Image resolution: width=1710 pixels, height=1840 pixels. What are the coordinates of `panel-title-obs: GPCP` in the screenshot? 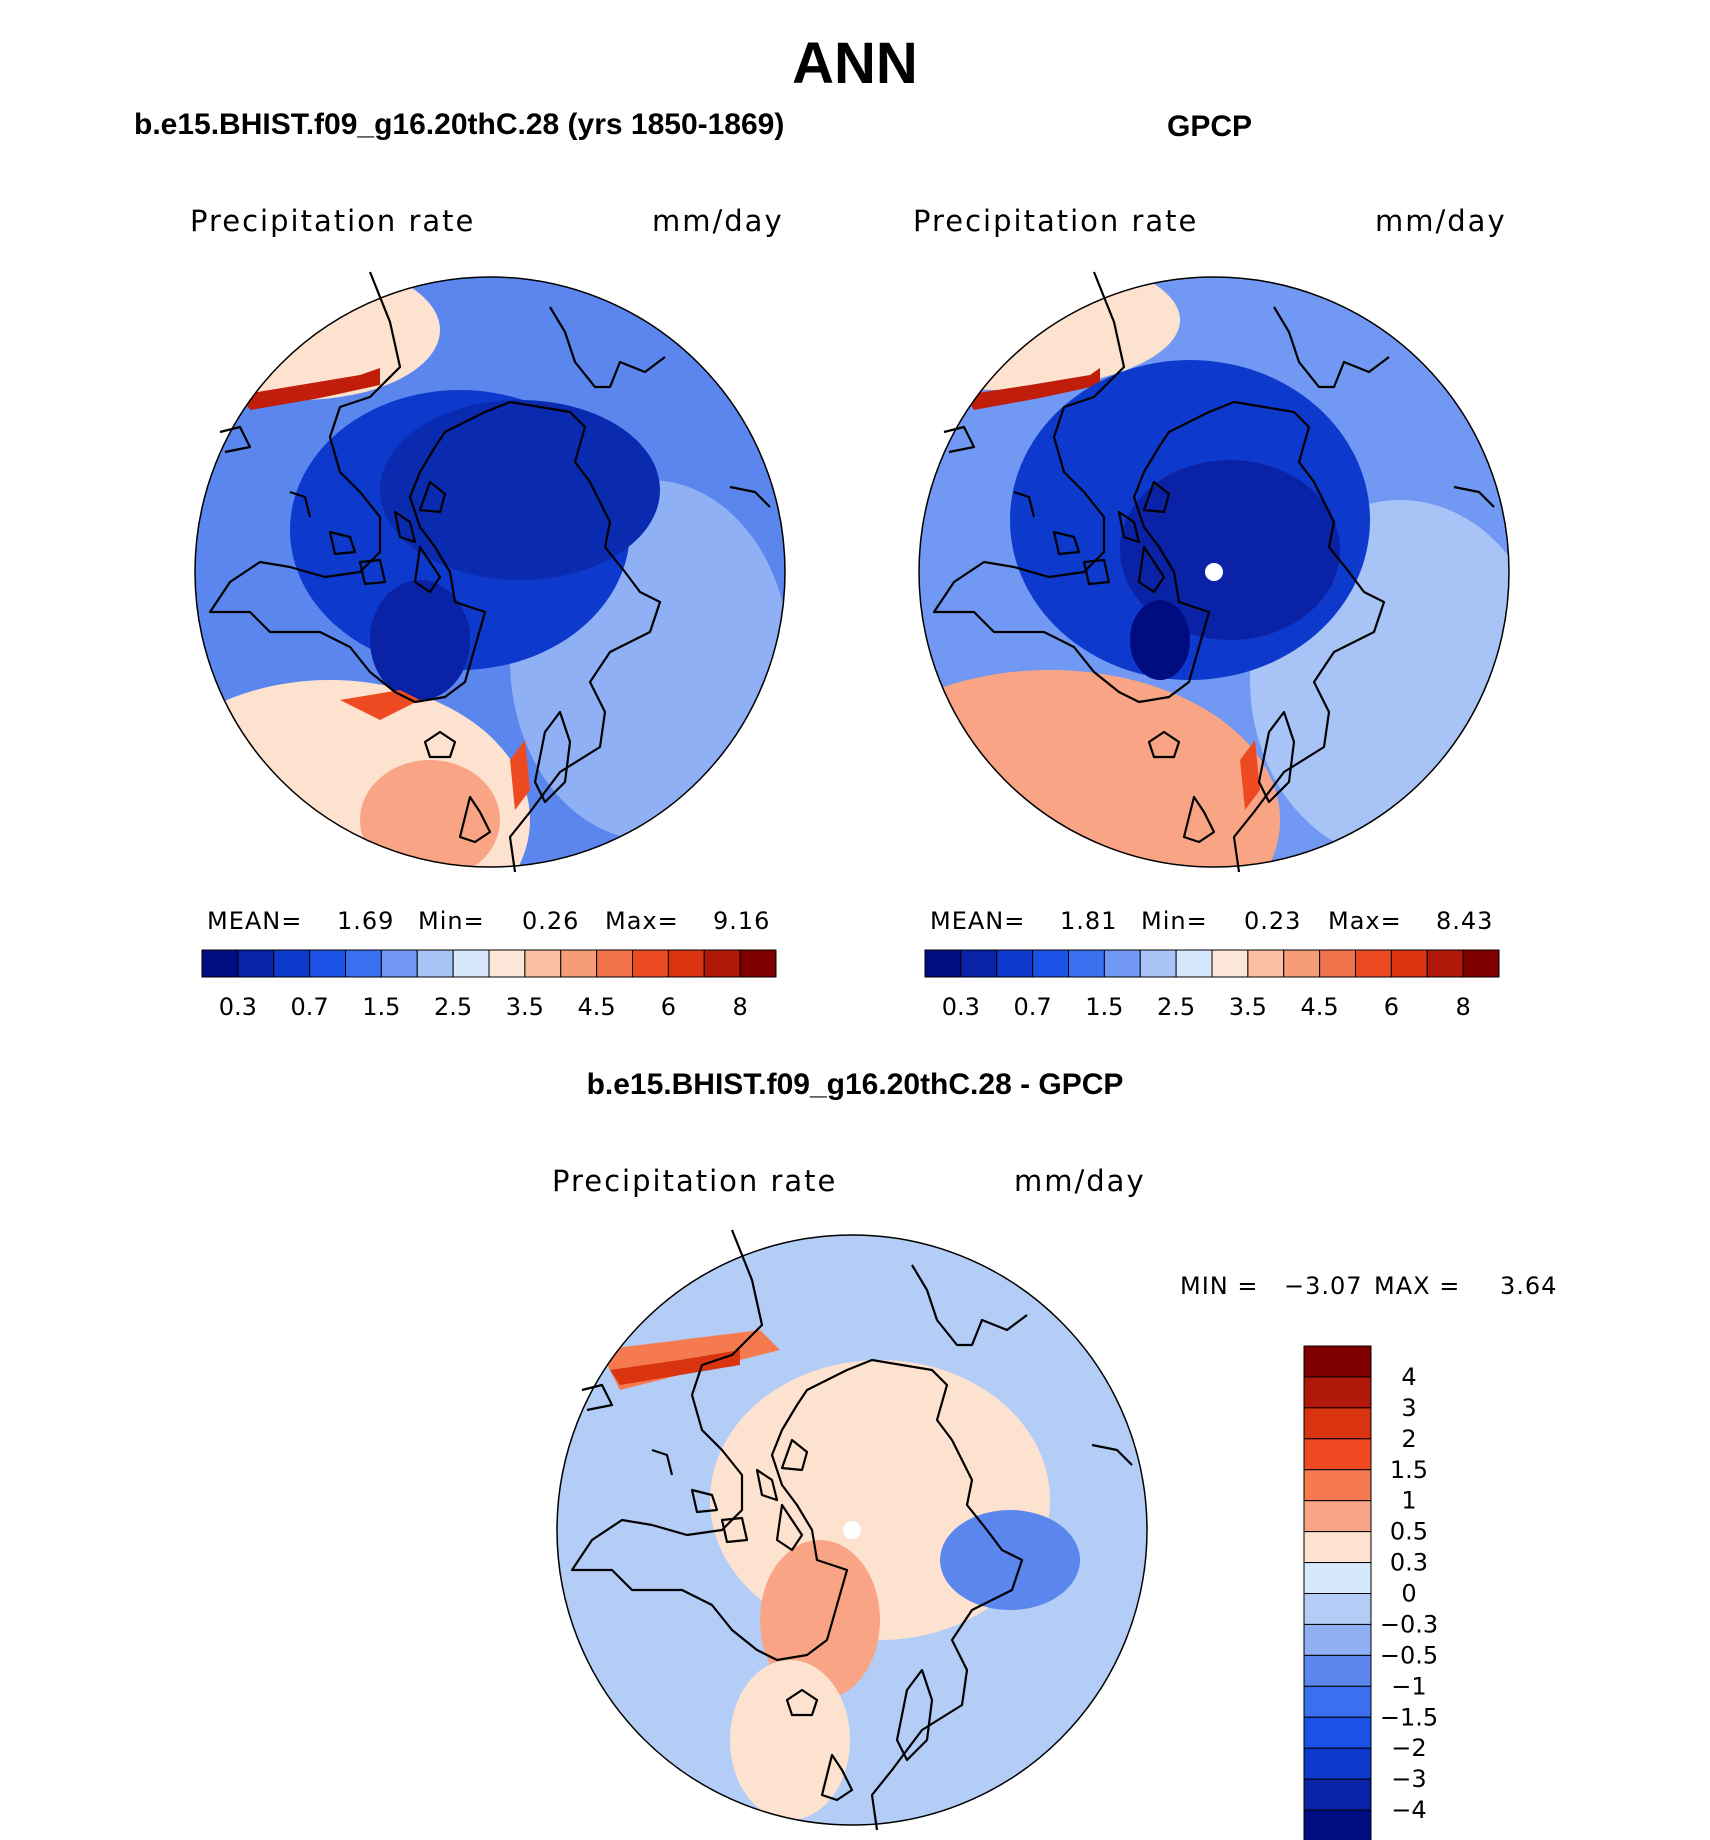 It's located at (1210, 126).